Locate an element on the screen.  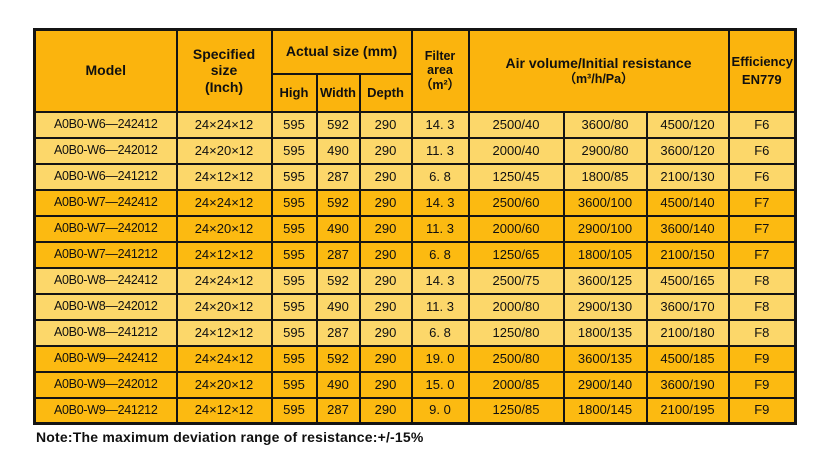
cell-filter-area: 15. 0 is located at coordinates (440, 384).